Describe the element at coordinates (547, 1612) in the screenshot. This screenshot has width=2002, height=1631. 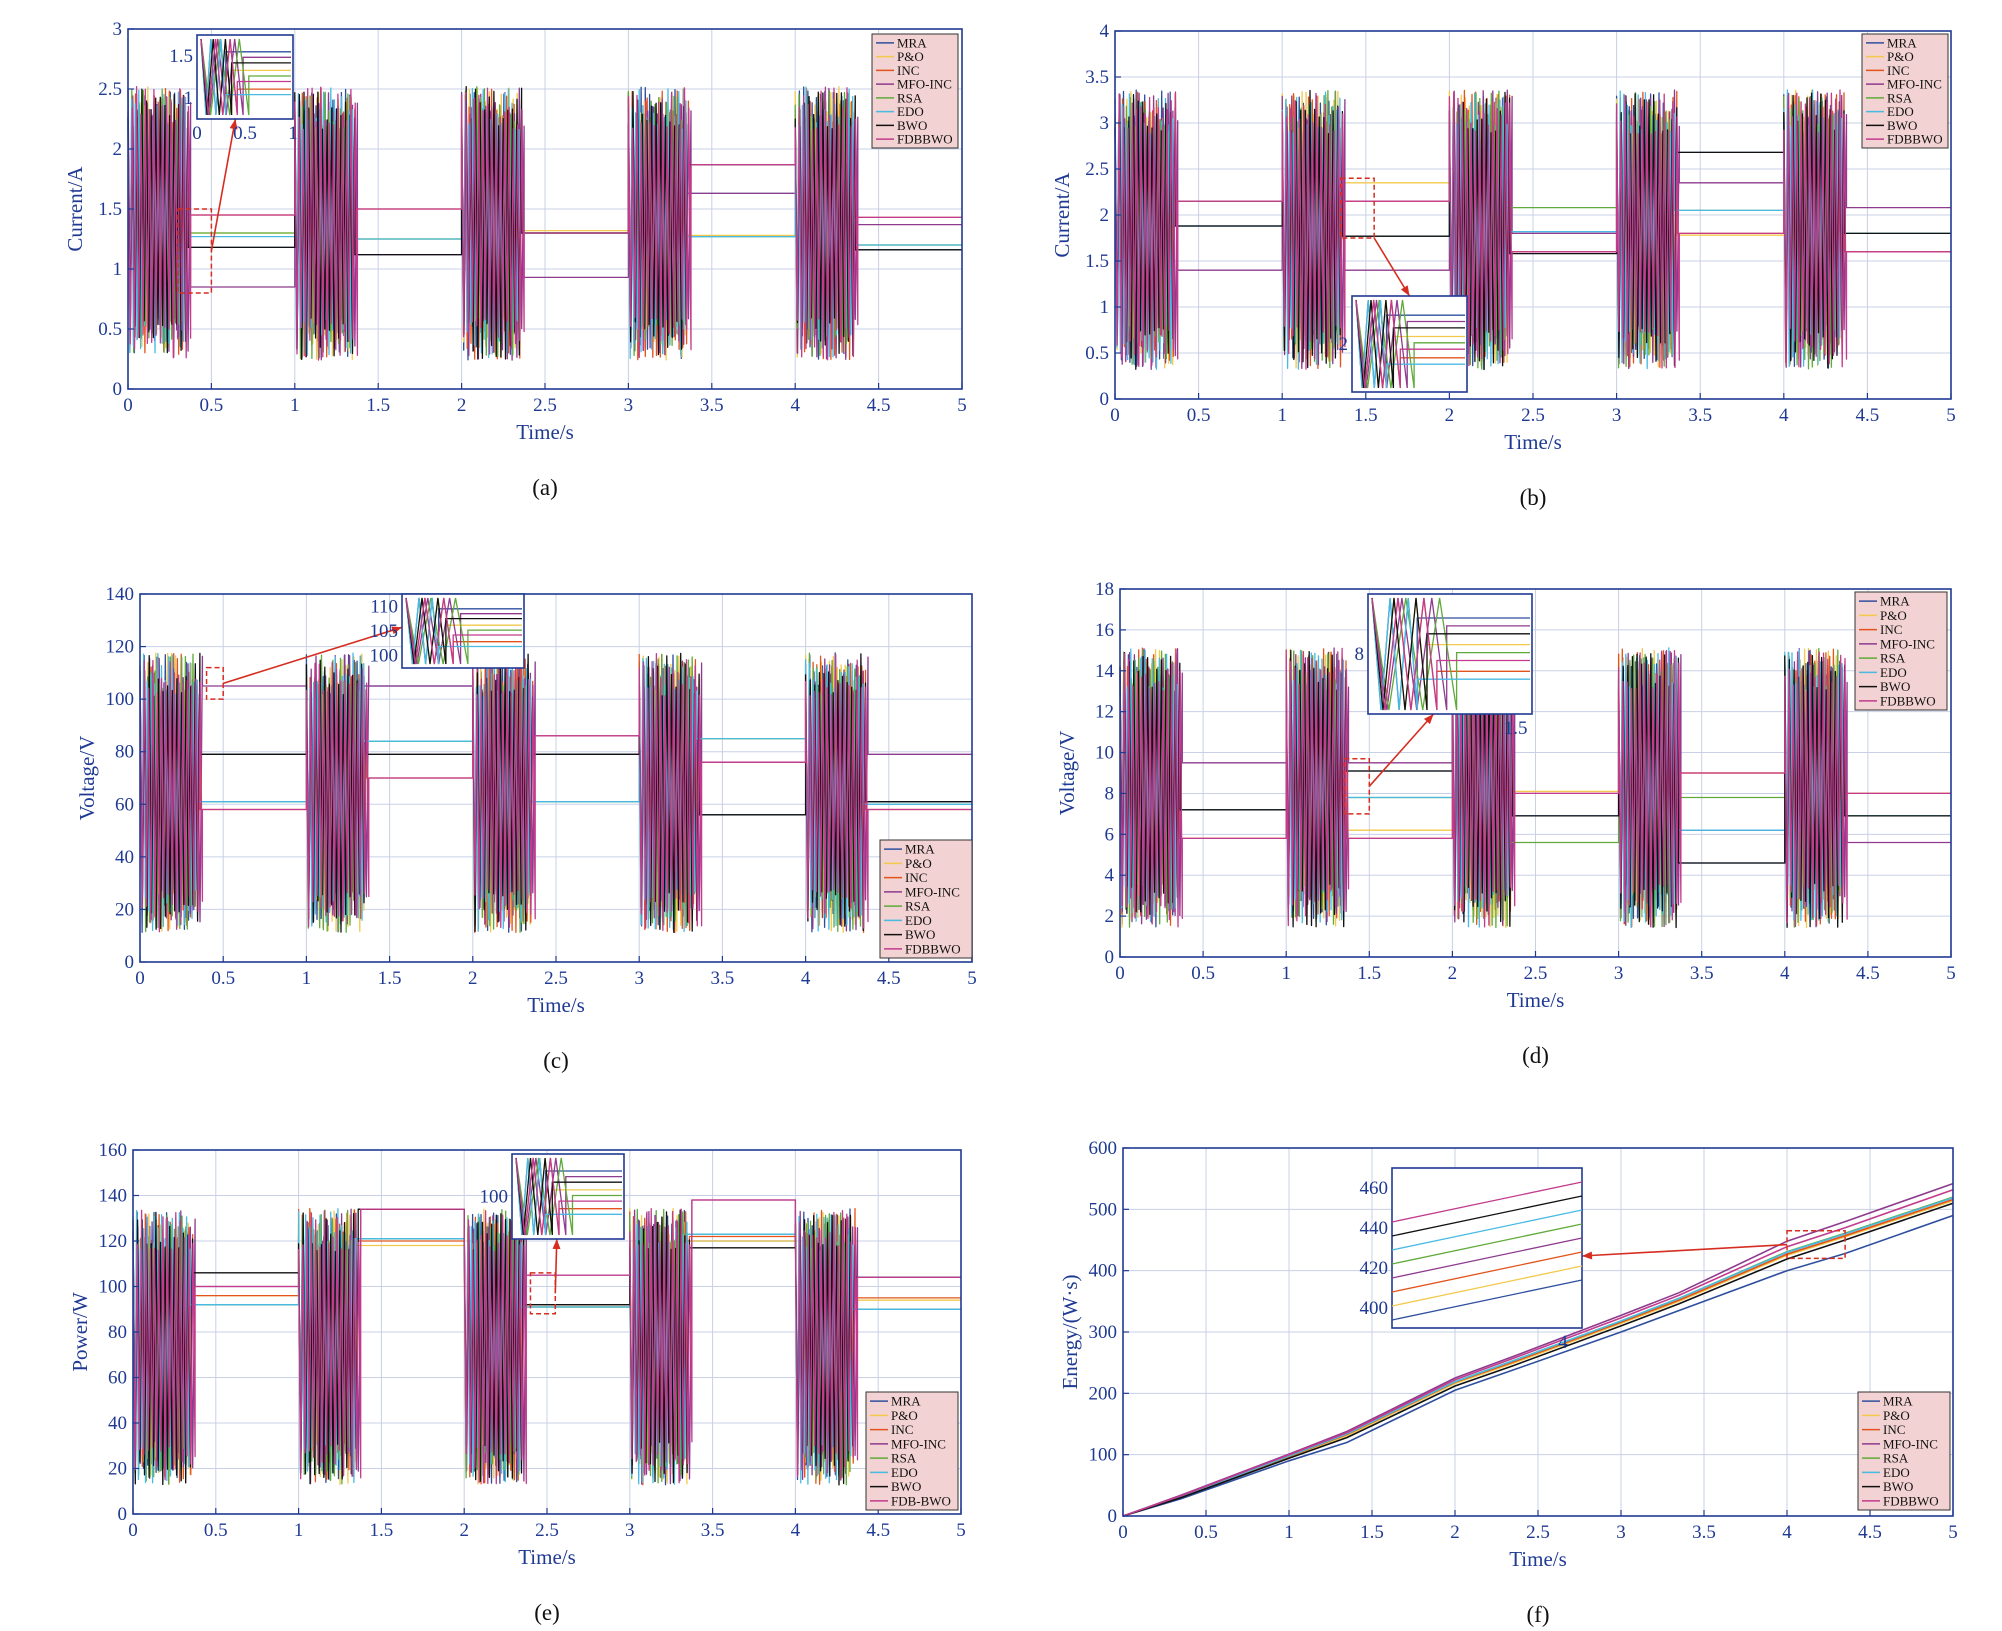
I see `panel-label: (e)` at that location.